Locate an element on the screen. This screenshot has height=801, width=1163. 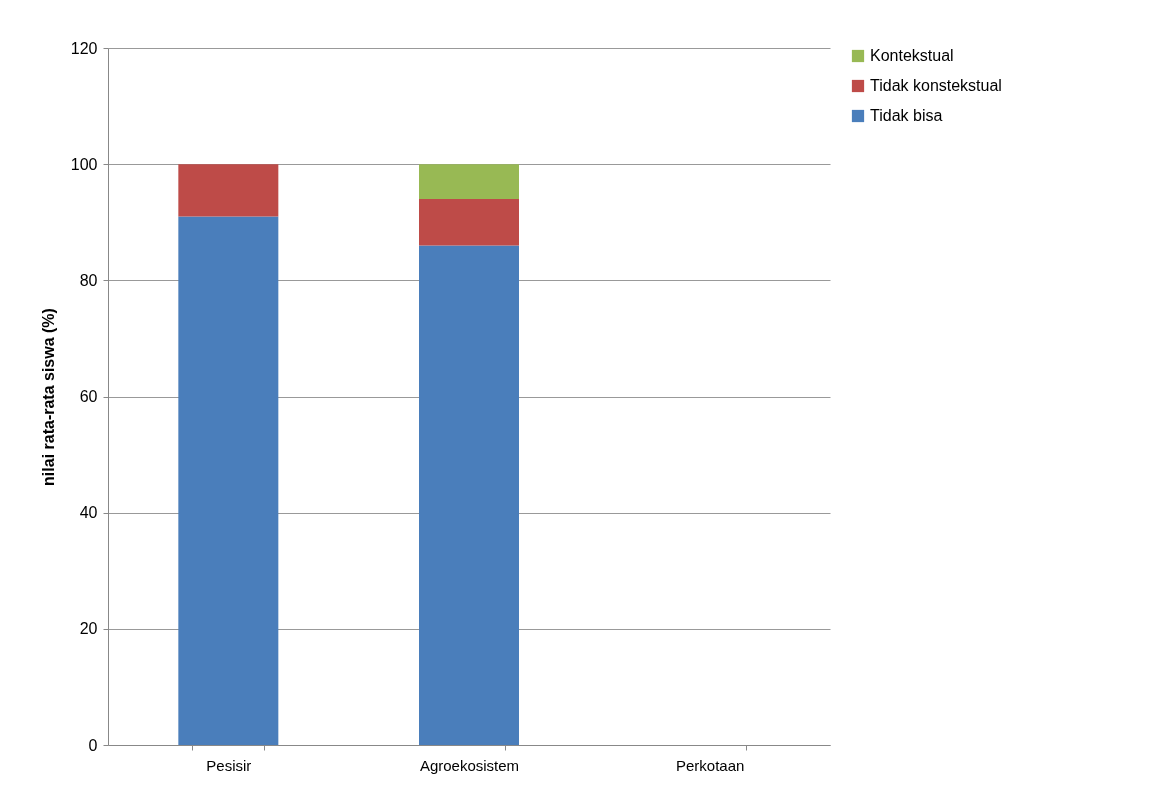
y-axis-title: nilai rata-rata siswa (%) is located at coordinates (48, 397).